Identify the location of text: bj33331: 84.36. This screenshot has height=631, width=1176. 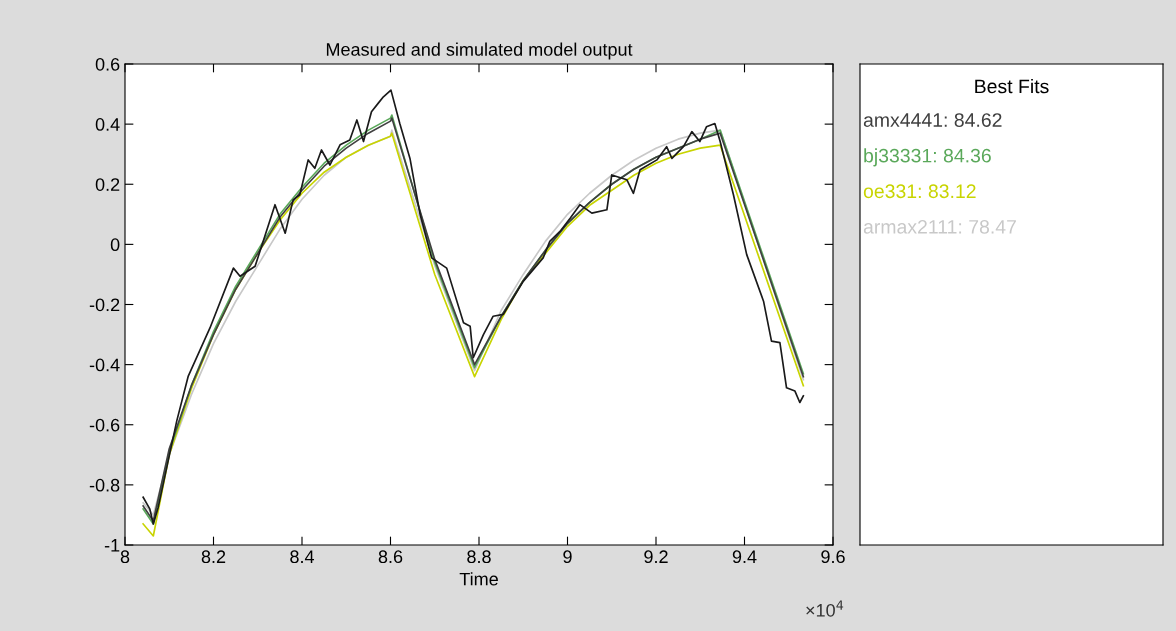
(927, 157).